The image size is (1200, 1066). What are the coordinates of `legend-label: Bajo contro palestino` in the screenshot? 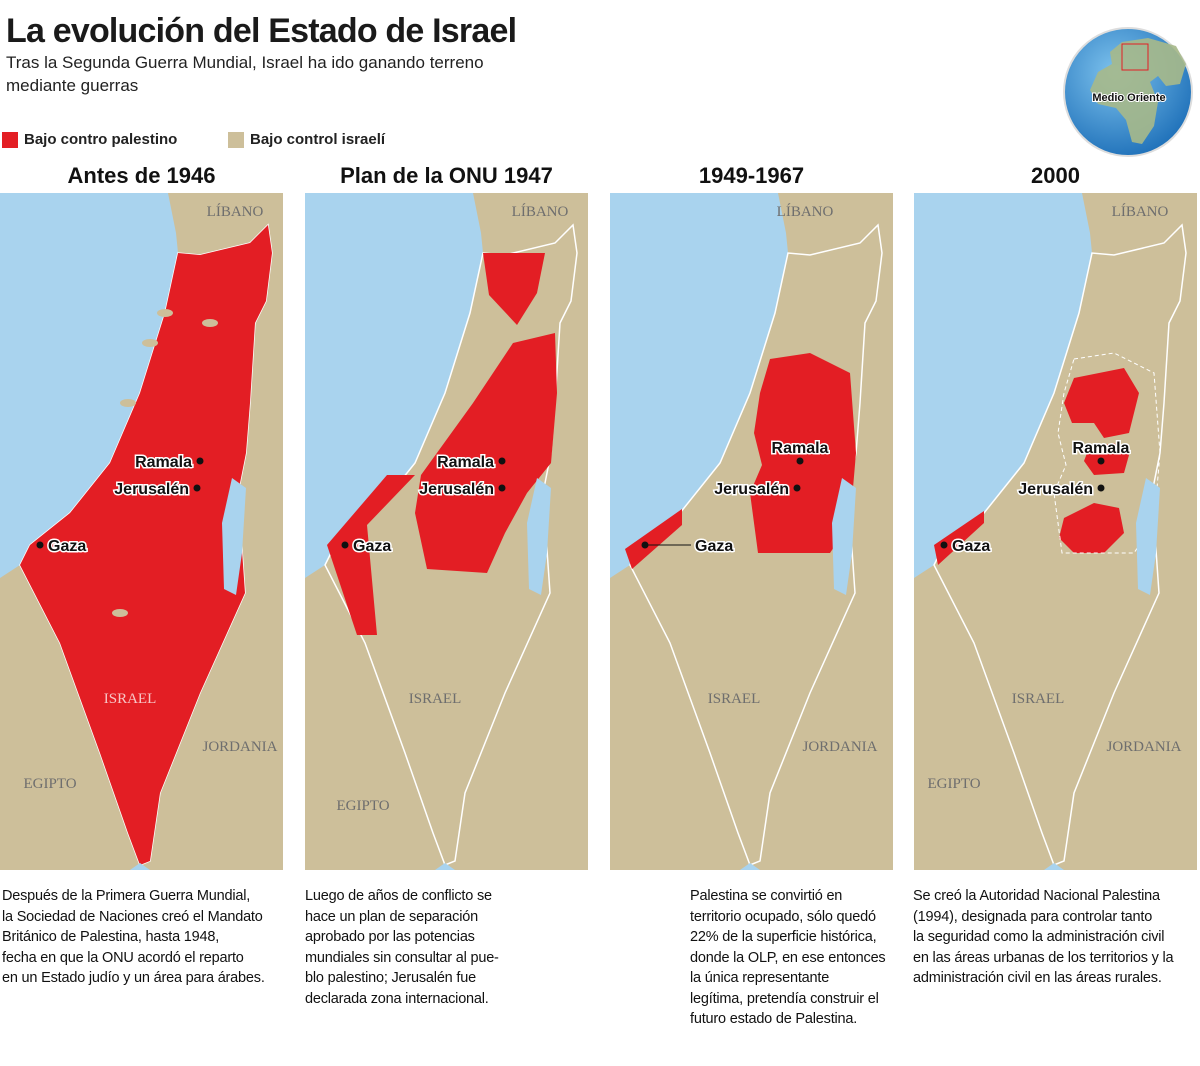 It's located at (101, 139).